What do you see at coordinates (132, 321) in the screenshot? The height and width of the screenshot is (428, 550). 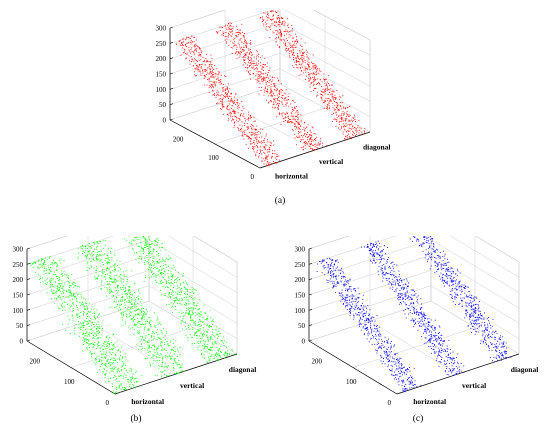 I see `axes` at bounding box center [132, 321].